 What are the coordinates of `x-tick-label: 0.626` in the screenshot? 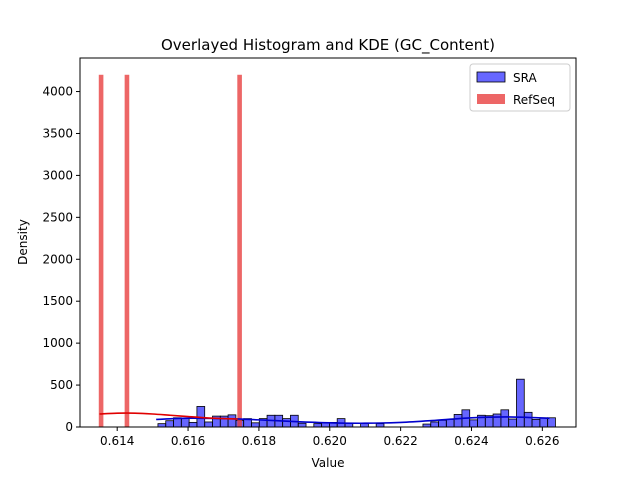 It's located at (542, 441).